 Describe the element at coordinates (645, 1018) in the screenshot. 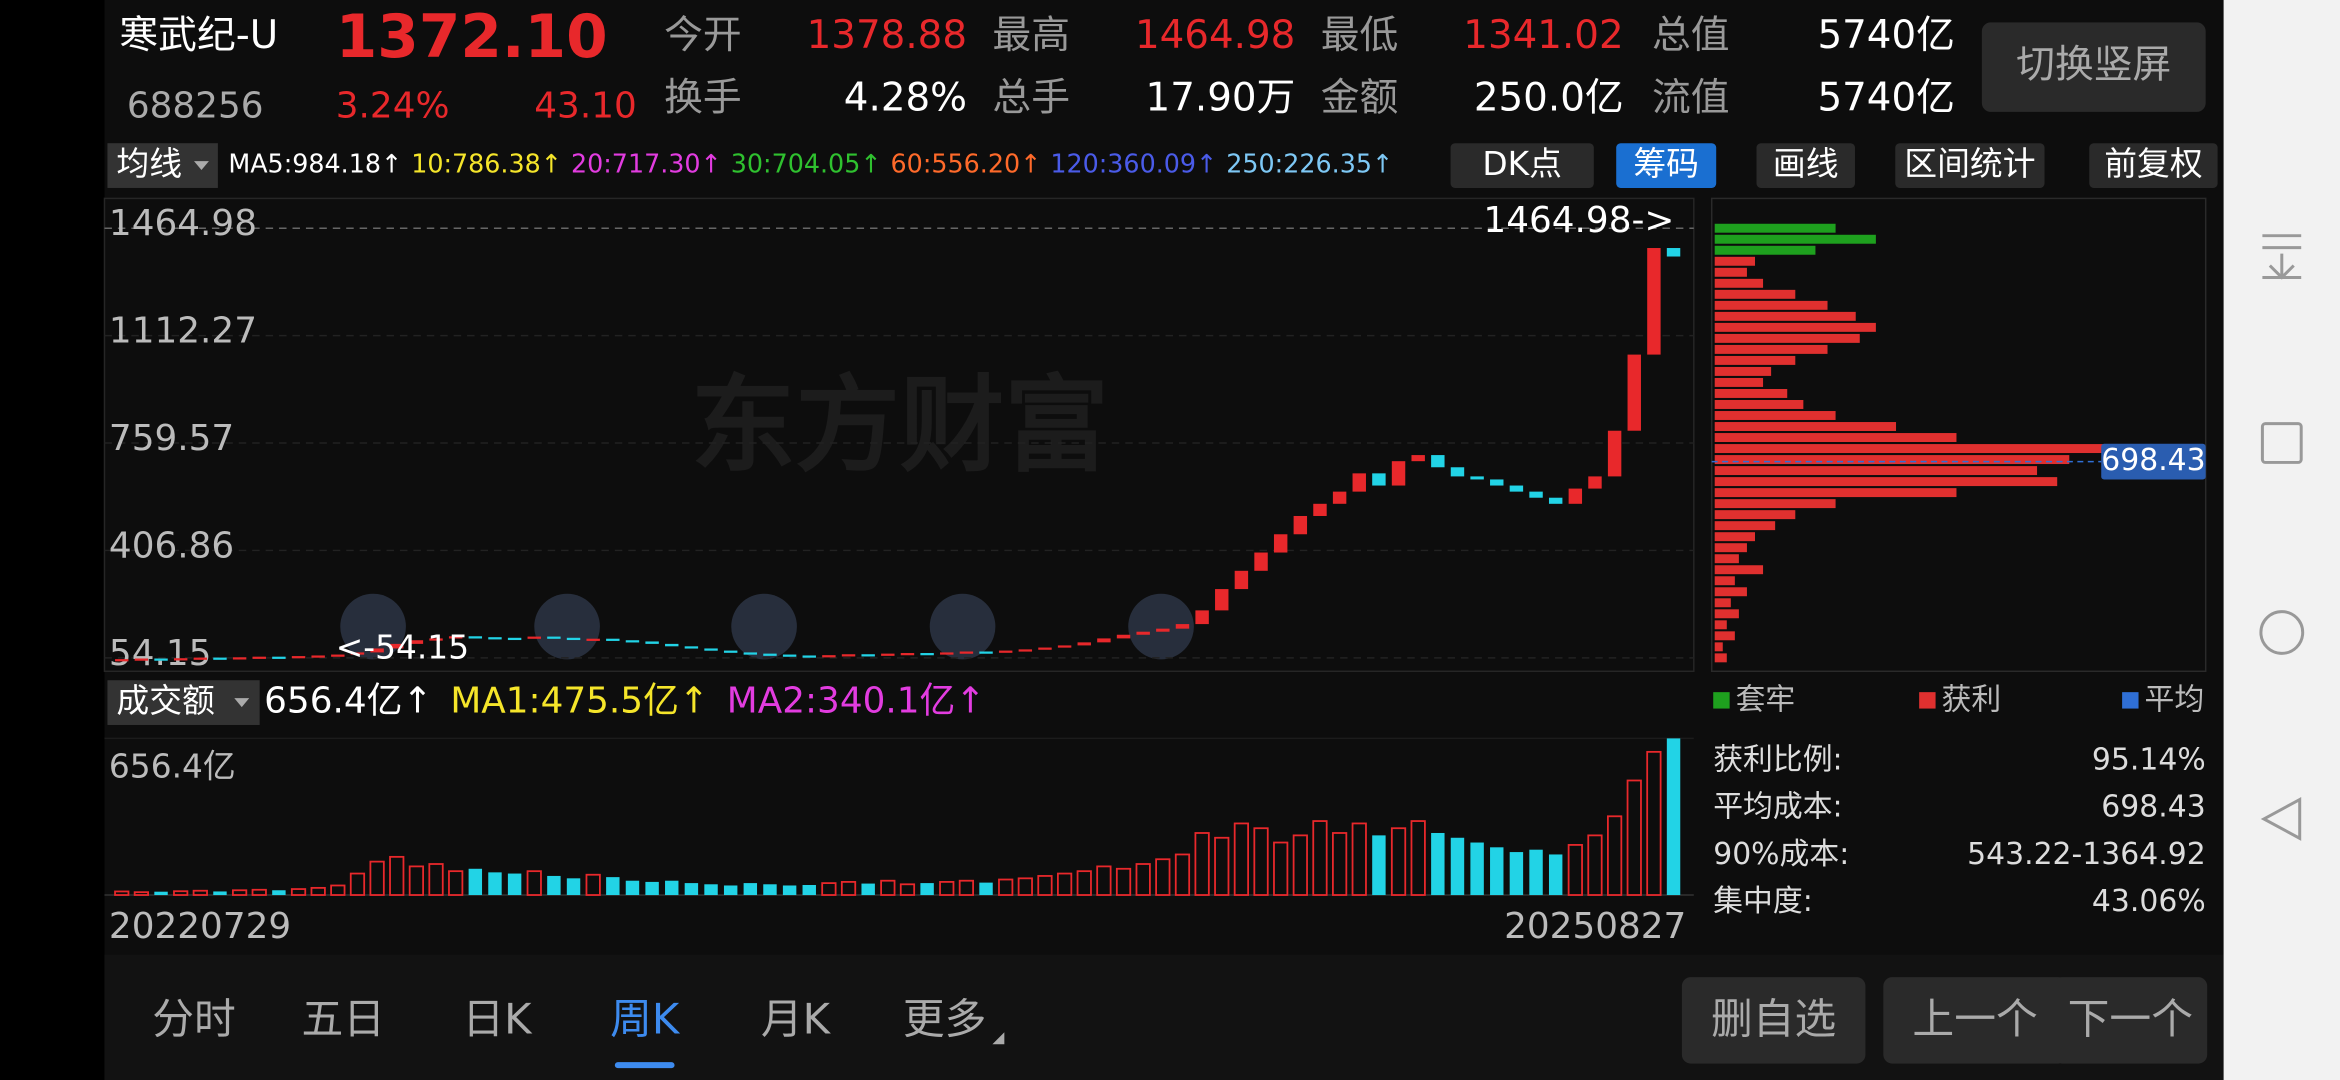

I see `period-tab: 周K` at that location.